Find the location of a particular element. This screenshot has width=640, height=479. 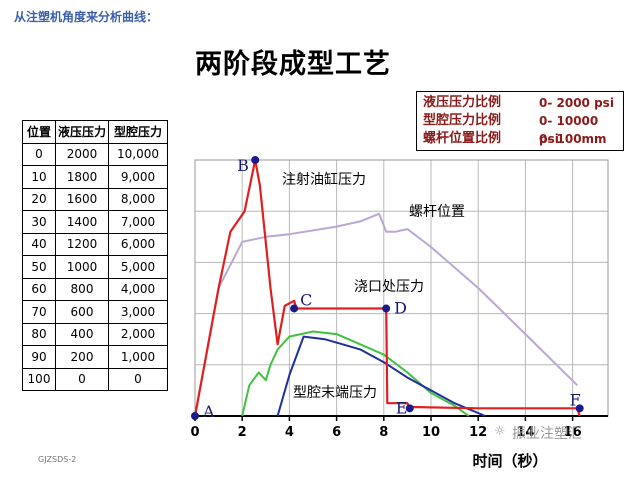

legend-row-cavity: 型腔压力比例 0- 10000 psi is located at coordinates (520, 129).